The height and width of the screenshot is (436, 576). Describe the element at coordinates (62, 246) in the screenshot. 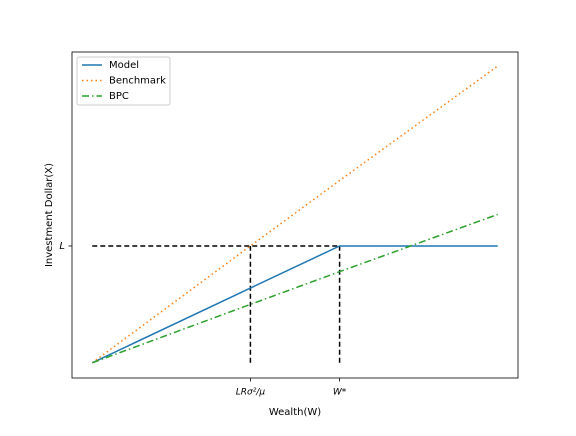

I see `y-tick-label: L` at that location.